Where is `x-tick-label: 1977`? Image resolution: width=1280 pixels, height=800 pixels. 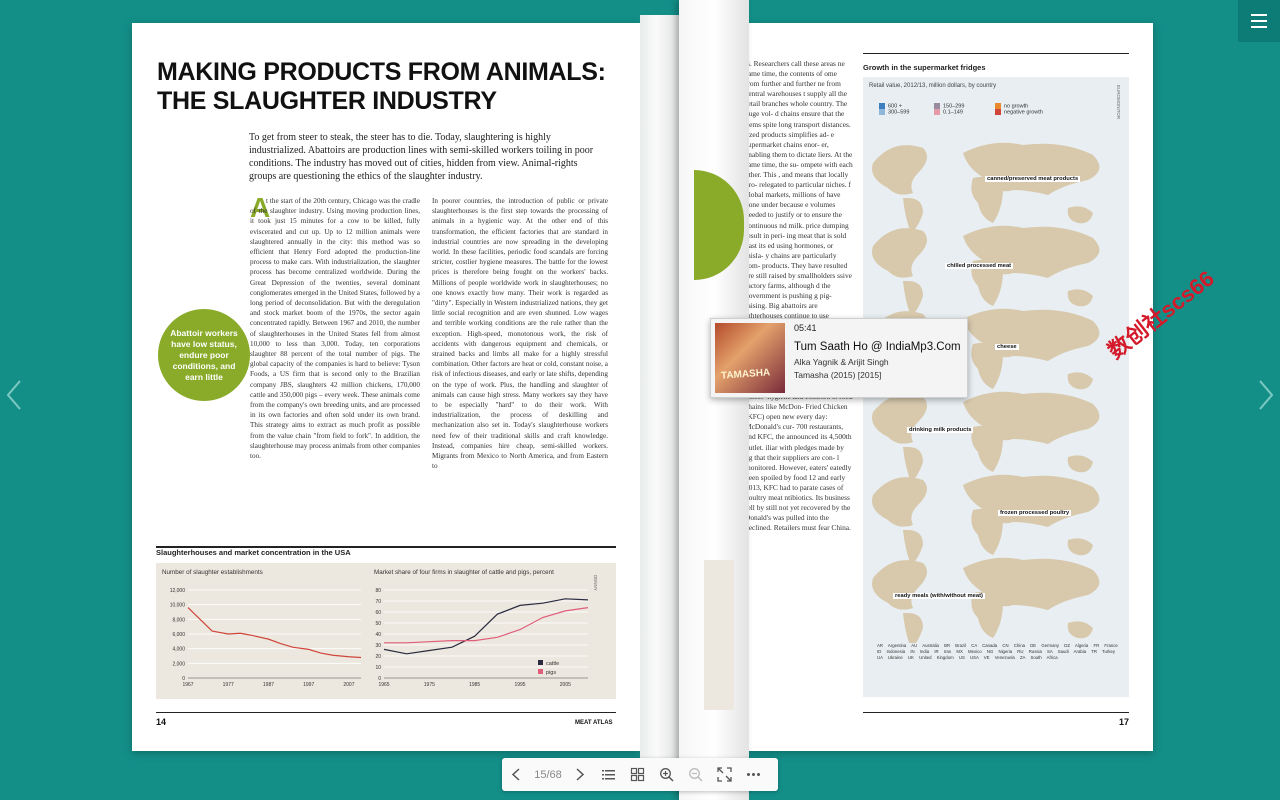 x-tick-label: 1977 is located at coordinates (228, 685).